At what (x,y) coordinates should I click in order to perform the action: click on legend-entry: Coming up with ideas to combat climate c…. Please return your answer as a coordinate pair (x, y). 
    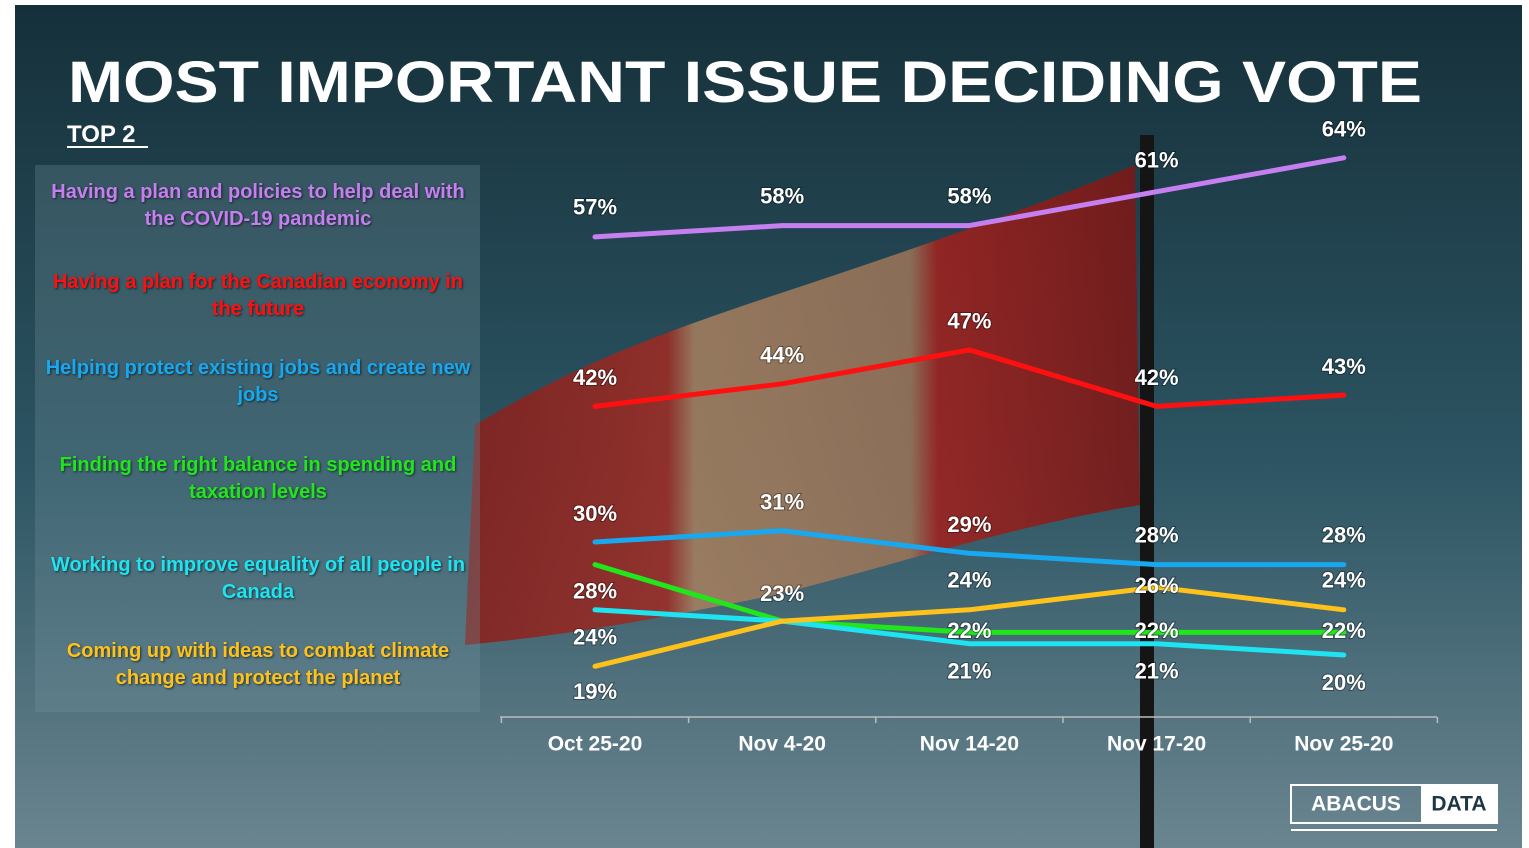
    Looking at the image, I should click on (258, 664).